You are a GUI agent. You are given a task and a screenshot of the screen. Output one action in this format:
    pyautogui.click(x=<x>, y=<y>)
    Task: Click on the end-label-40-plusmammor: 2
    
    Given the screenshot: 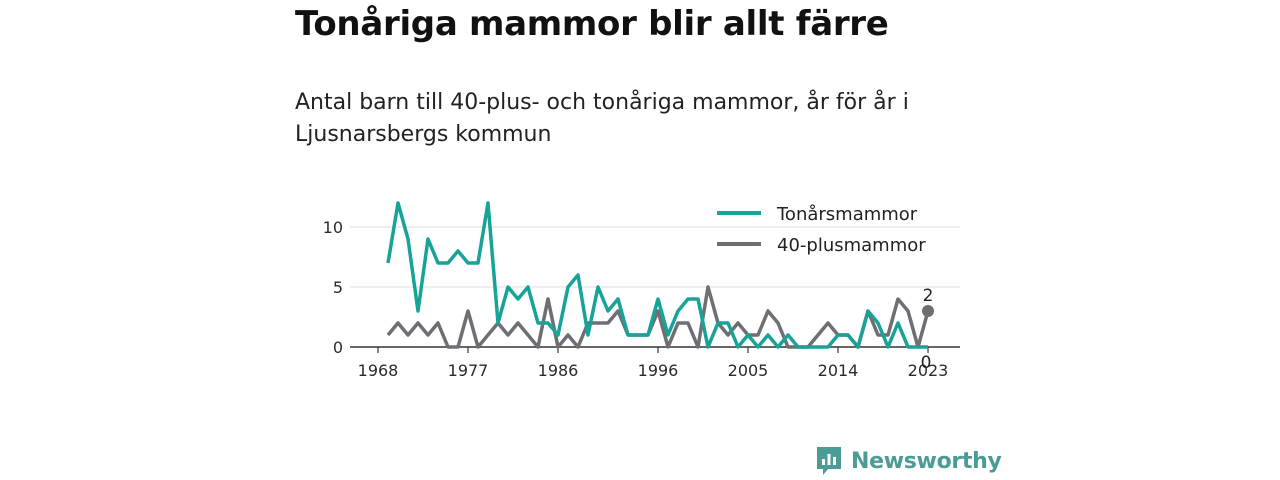 What is the action you would take?
    pyautogui.click(x=928, y=296)
    